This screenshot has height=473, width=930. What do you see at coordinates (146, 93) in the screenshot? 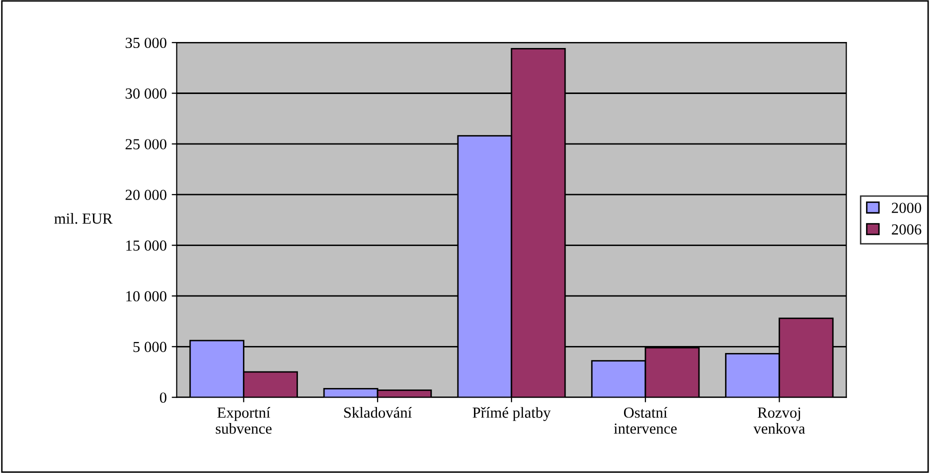
I see `y-tick-label: 30 000` at bounding box center [146, 93].